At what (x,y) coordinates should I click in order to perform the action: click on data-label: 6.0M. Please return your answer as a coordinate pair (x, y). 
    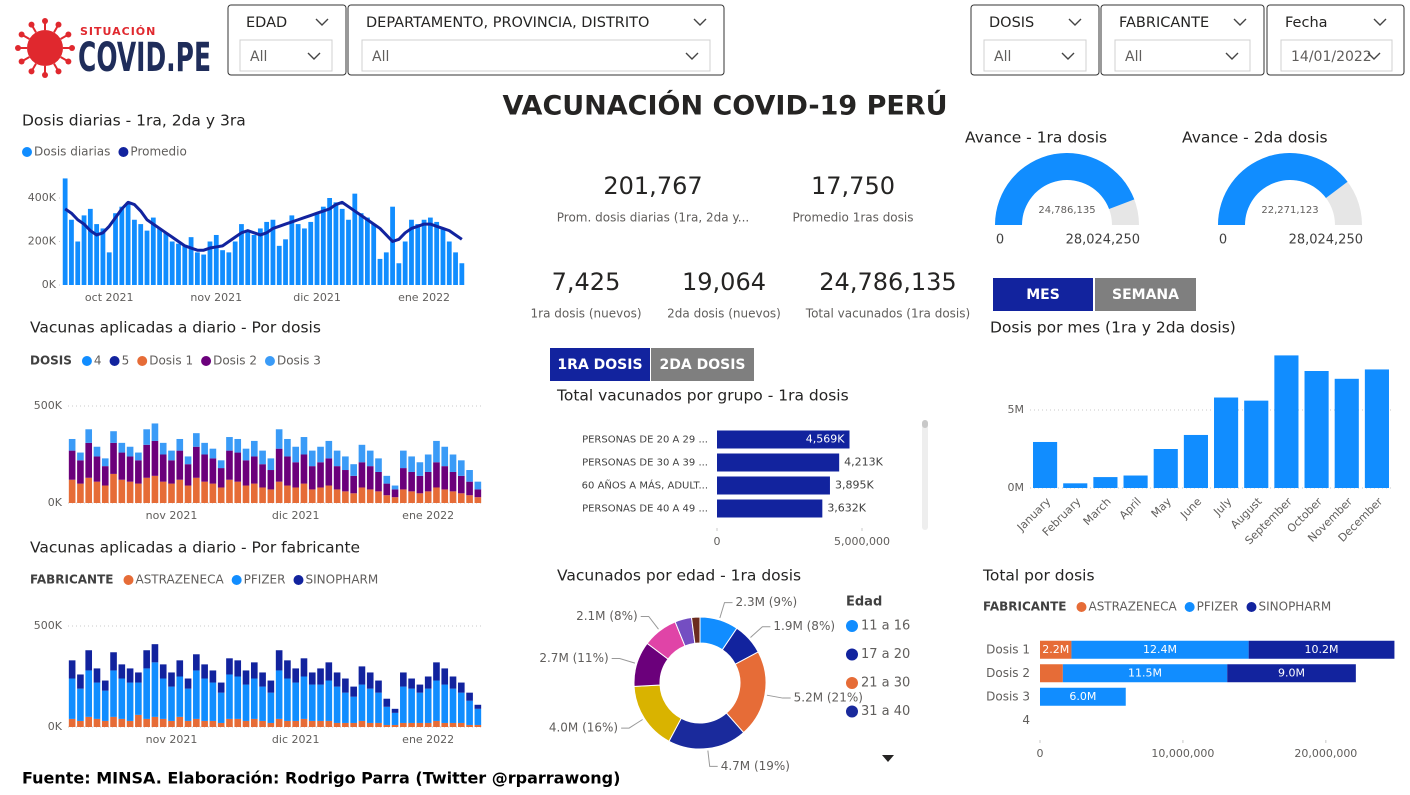
    Looking at the image, I should click on (1082, 696).